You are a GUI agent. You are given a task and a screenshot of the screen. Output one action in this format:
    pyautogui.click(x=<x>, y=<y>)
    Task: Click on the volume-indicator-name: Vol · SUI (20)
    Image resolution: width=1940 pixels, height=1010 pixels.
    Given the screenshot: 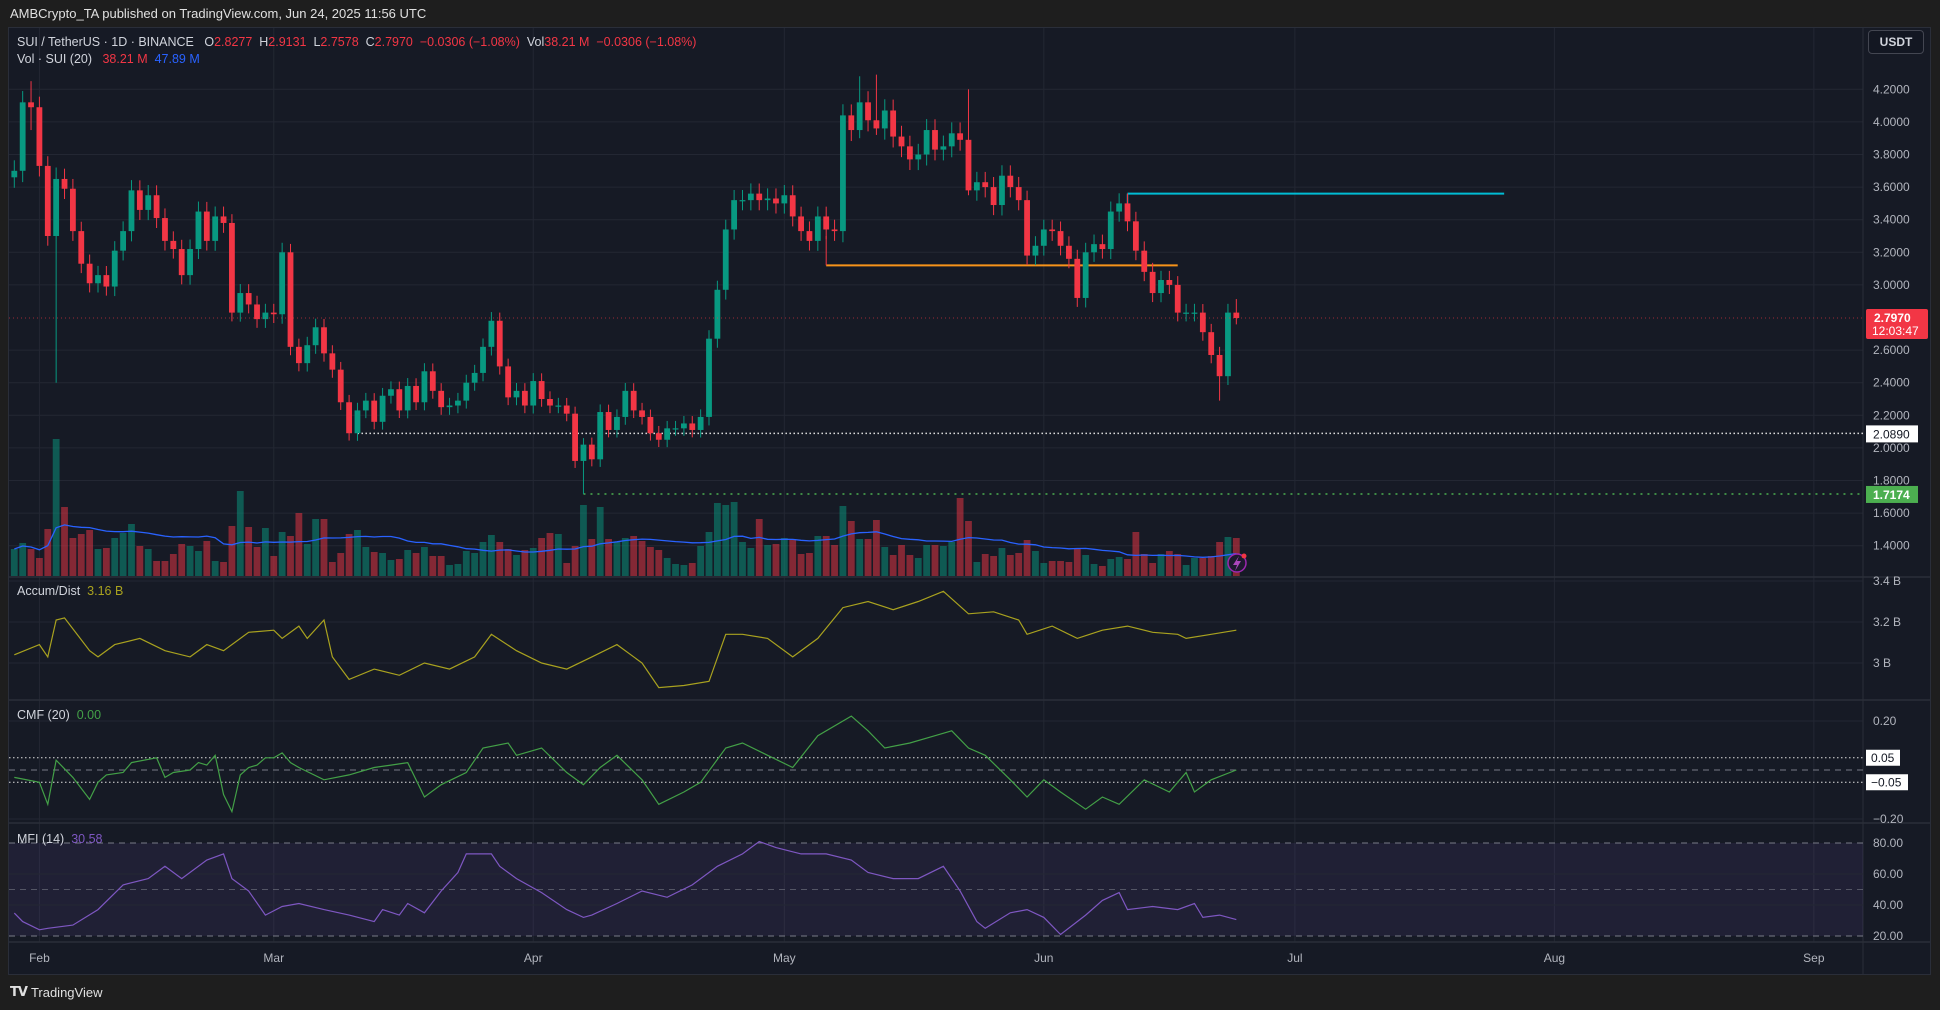 What is the action you would take?
    pyautogui.click(x=55, y=59)
    